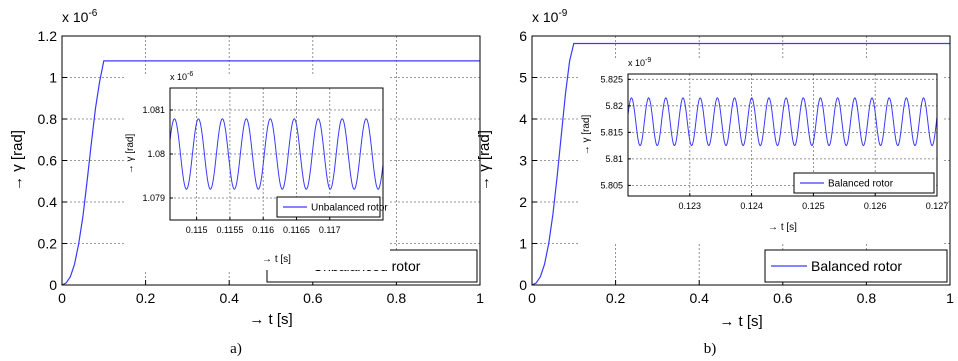  Describe the element at coordinates (146, 298) in the screenshot. I see `chart-a-xtick-label-1: 0.2` at that location.